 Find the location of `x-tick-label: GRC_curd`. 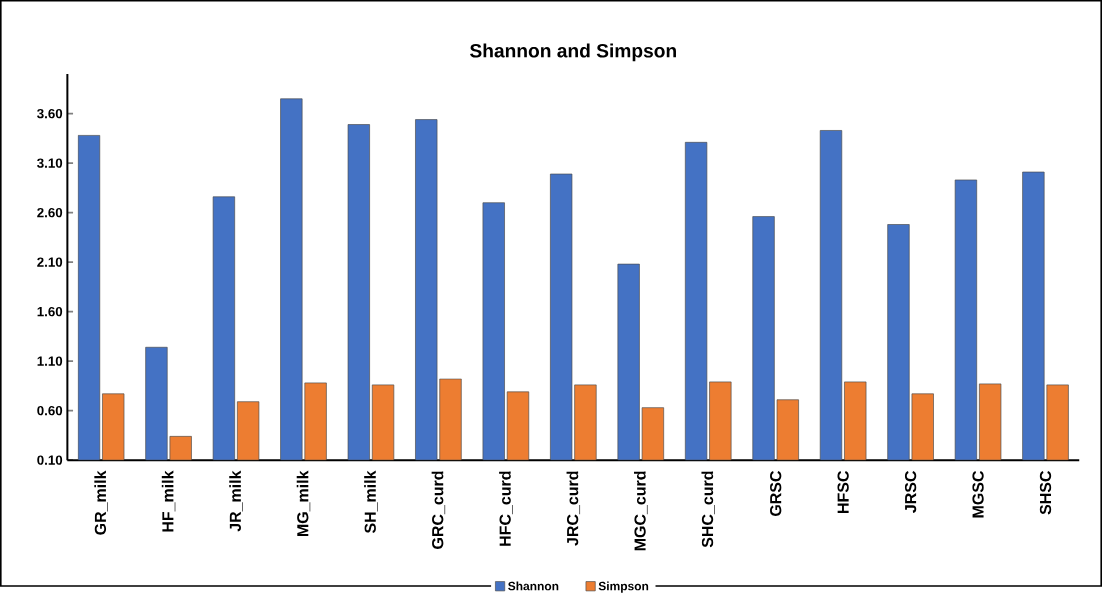

x-tick-label: GRC_curd is located at coordinates (438, 510).